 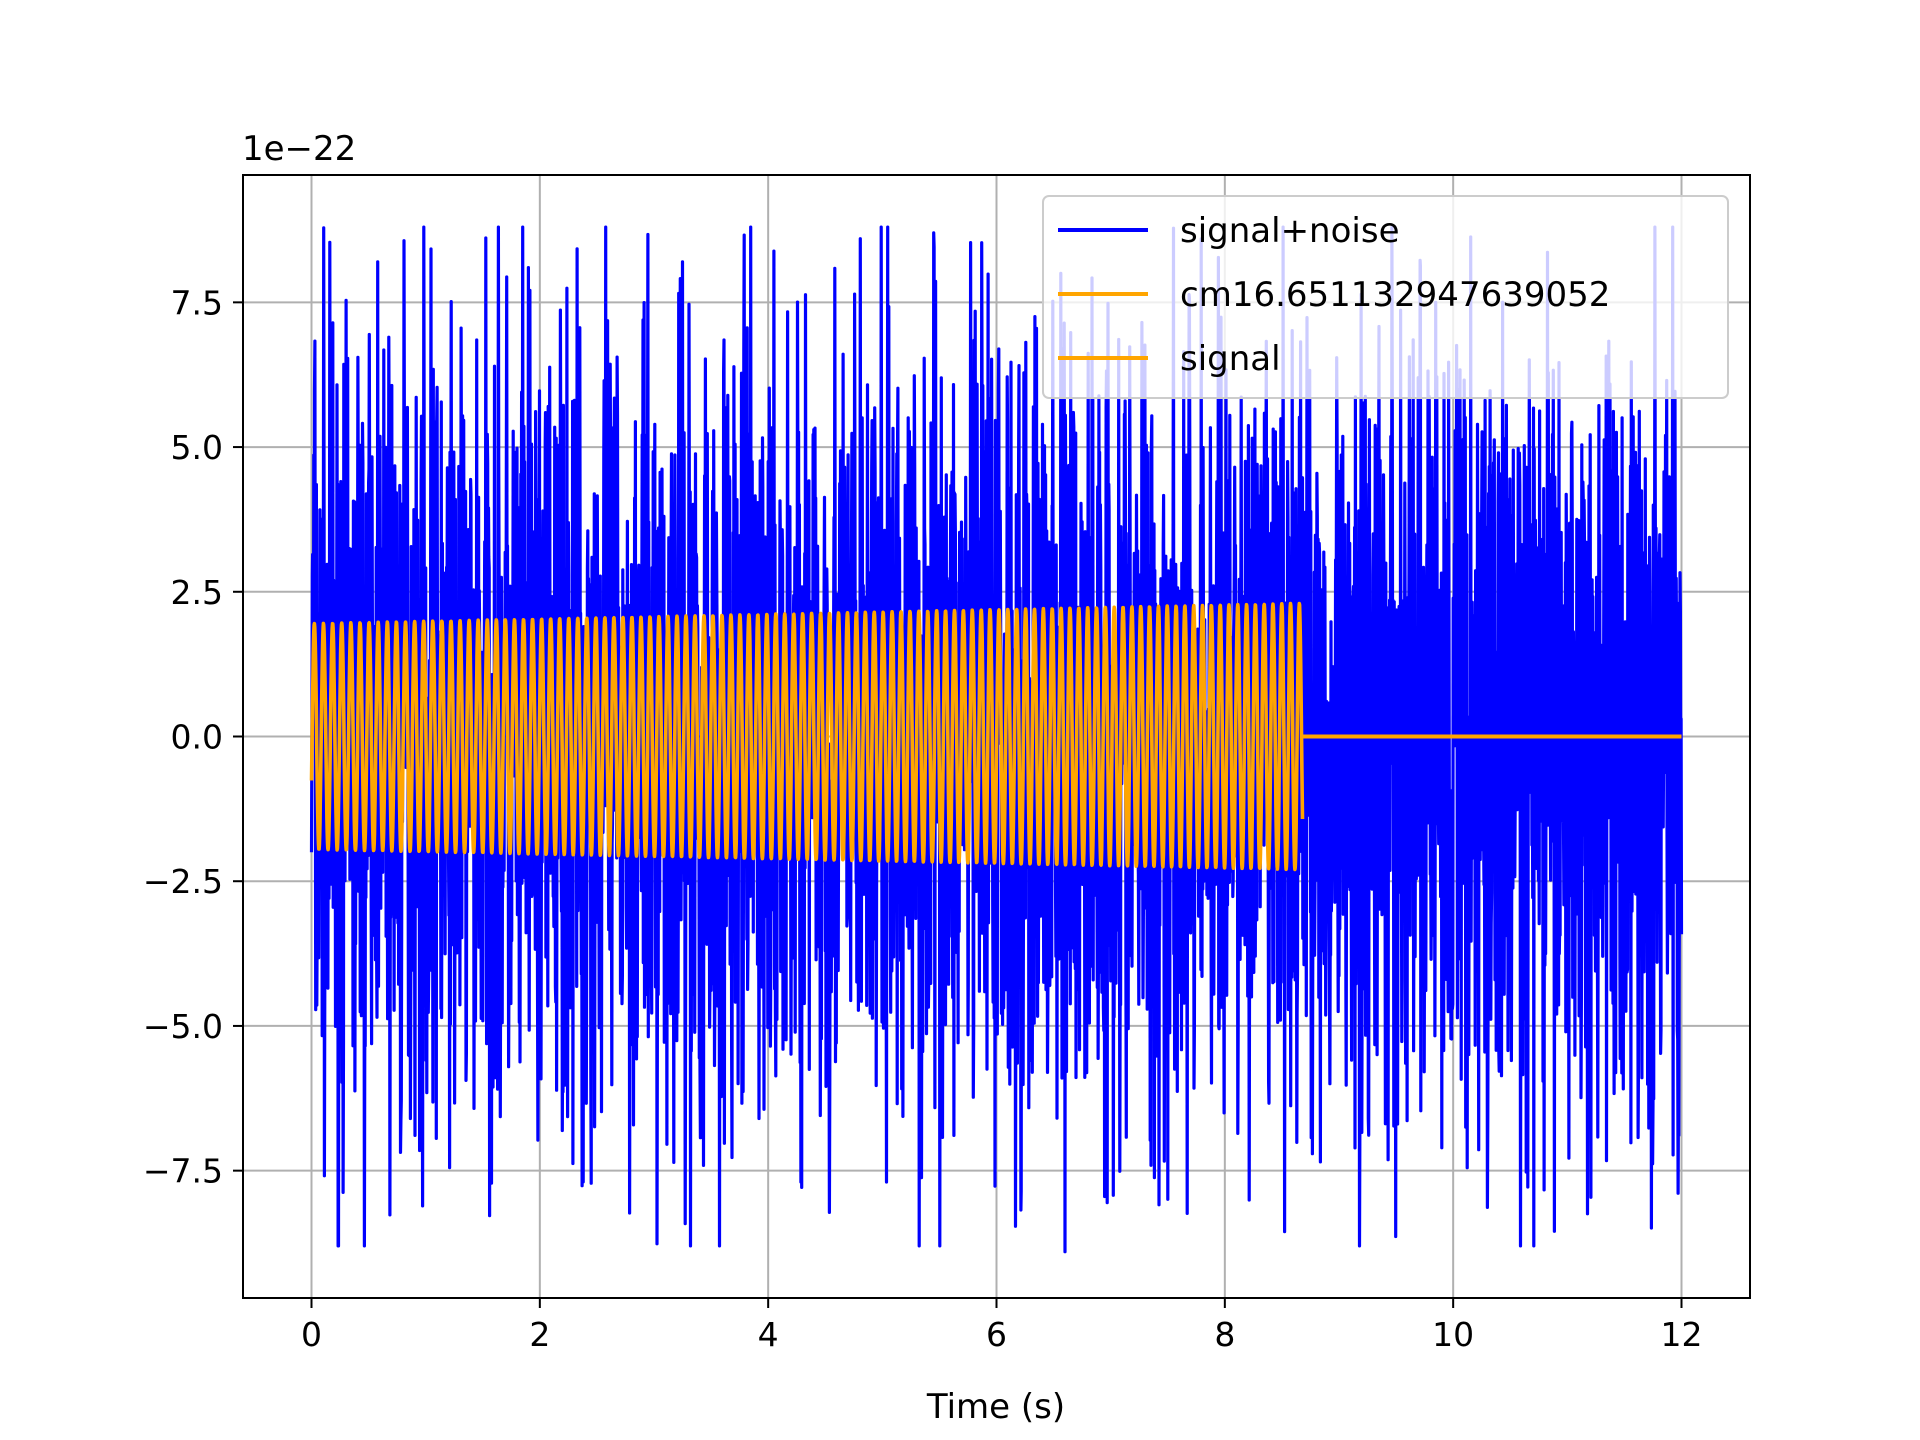 I want to click on x-tick-label: 10, so click(x=1453, y=1334).